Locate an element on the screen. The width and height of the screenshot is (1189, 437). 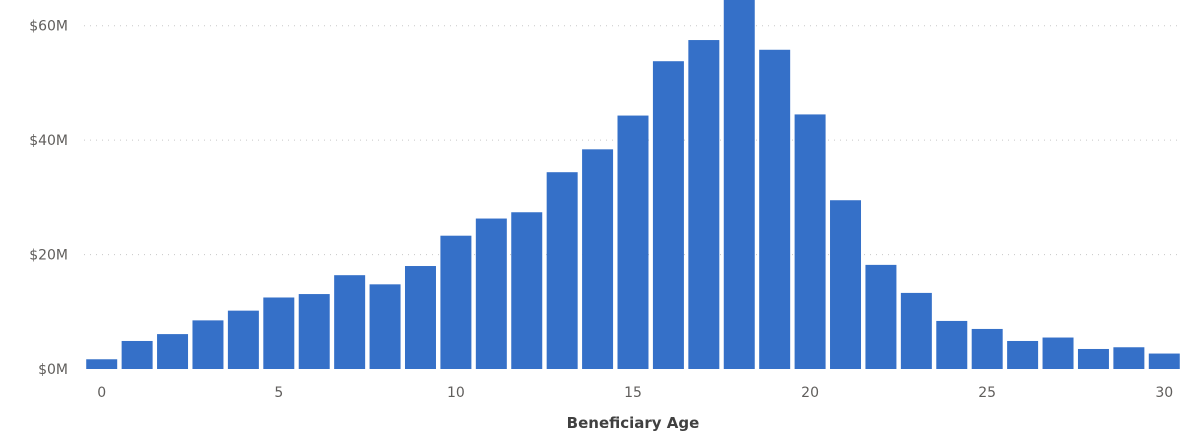
y-tick-label: $0M is located at coordinates (53, 370).